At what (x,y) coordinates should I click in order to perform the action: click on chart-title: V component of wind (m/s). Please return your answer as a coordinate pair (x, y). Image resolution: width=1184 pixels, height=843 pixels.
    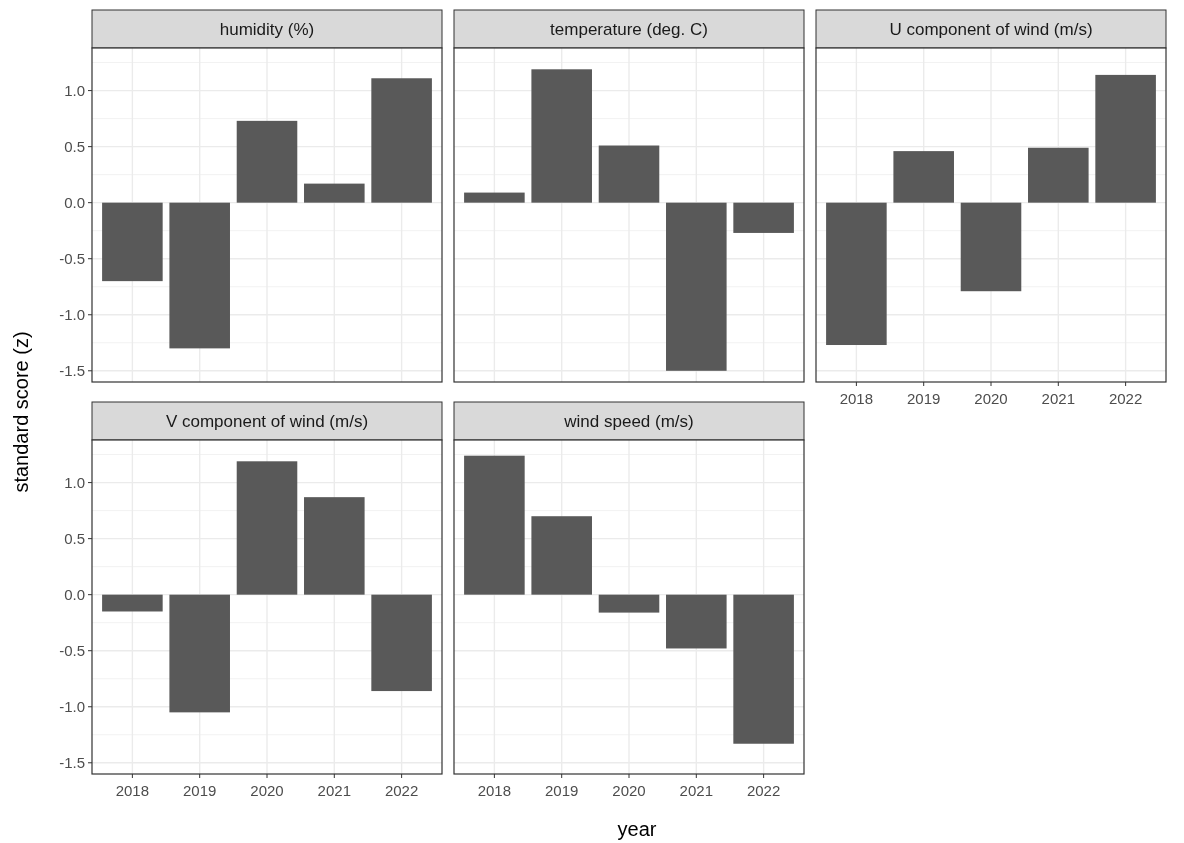
    Looking at the image, I should click on (267, 421).